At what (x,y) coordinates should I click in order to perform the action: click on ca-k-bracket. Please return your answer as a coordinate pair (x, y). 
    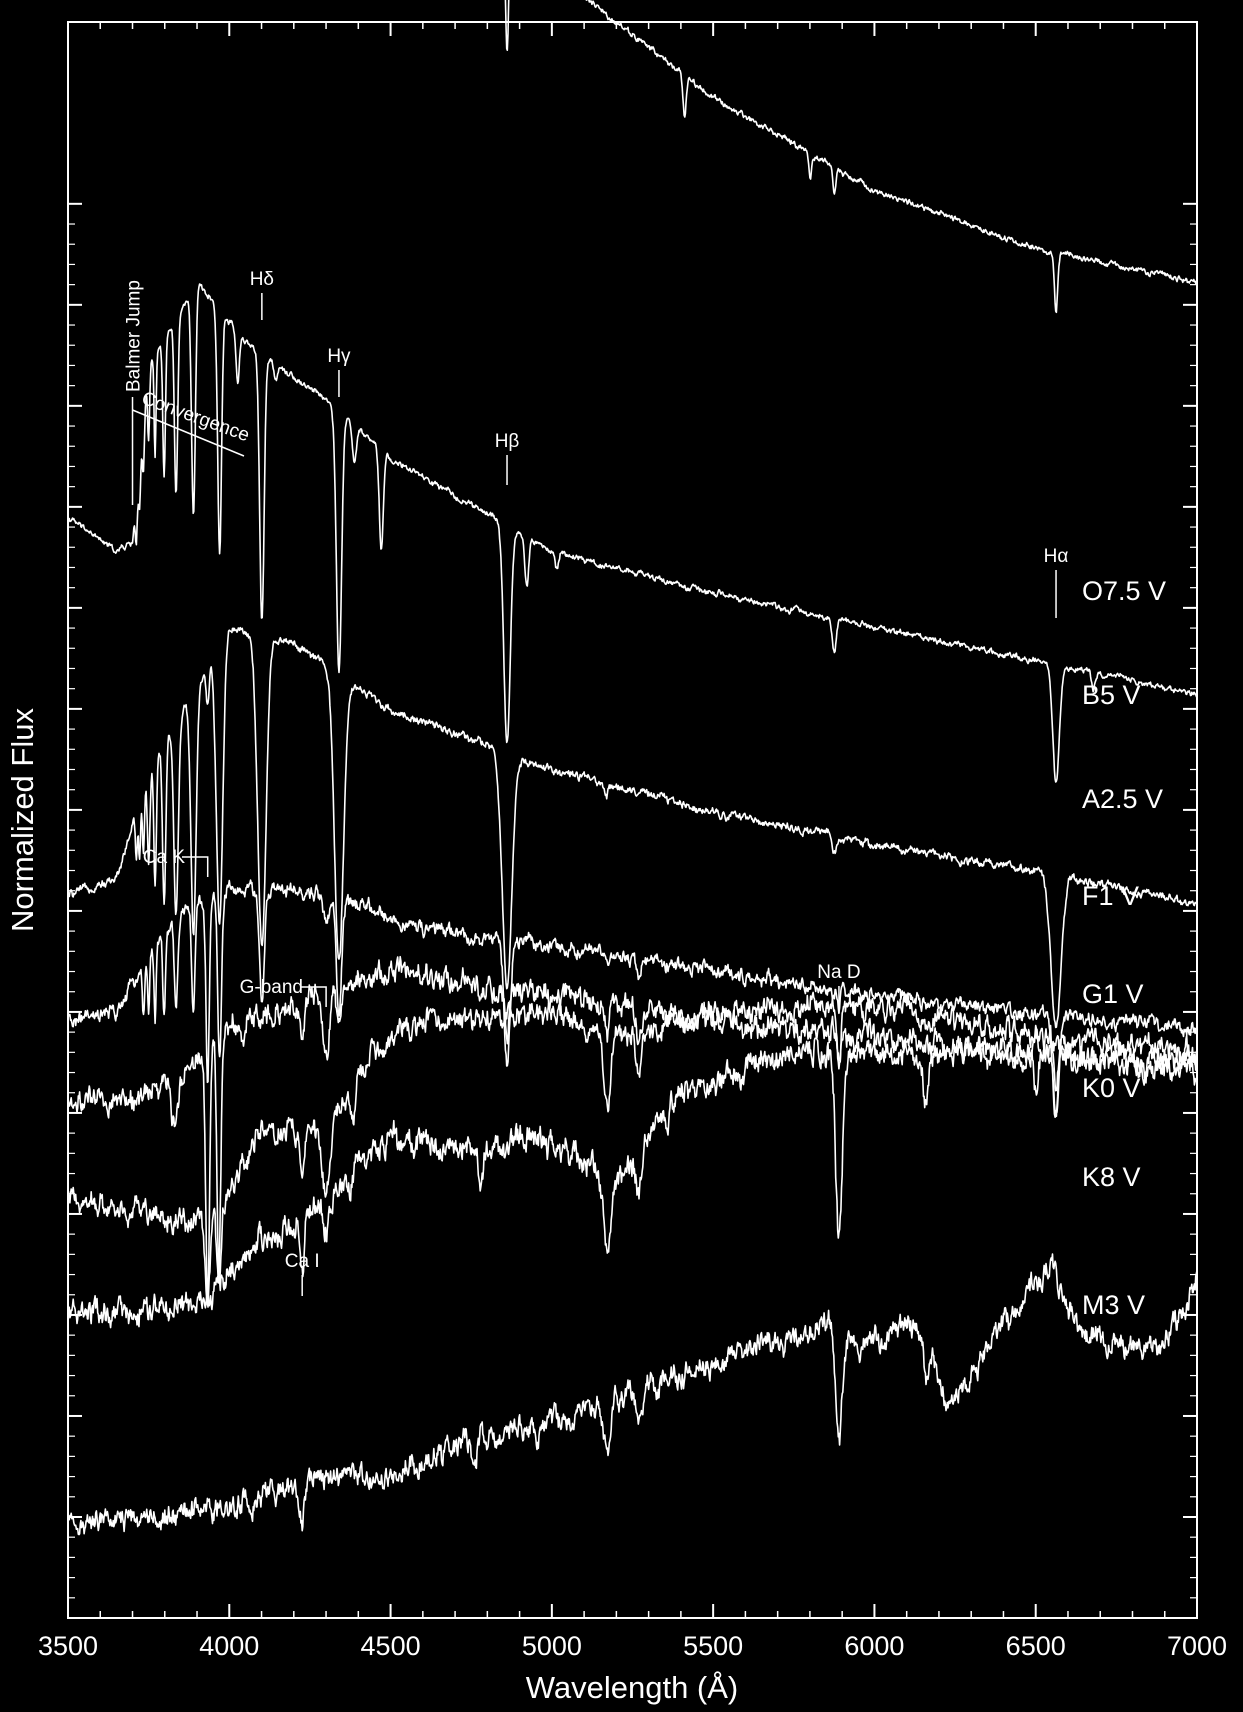
    Looking at the image, I should click on (195, 866).